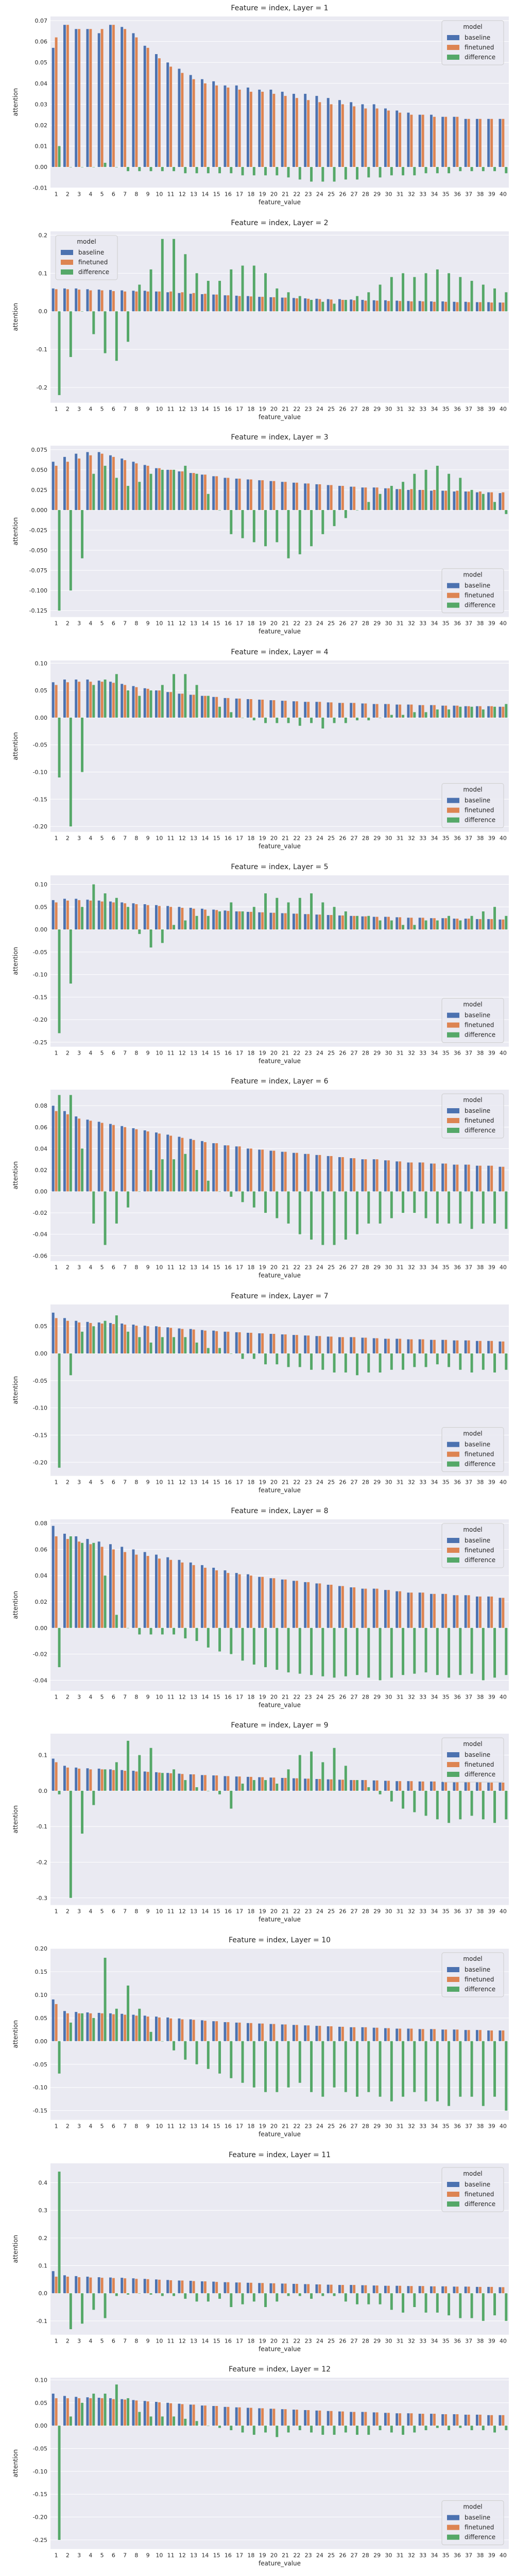  I want to click on x-tick-label: 40, so click(504, 1482).